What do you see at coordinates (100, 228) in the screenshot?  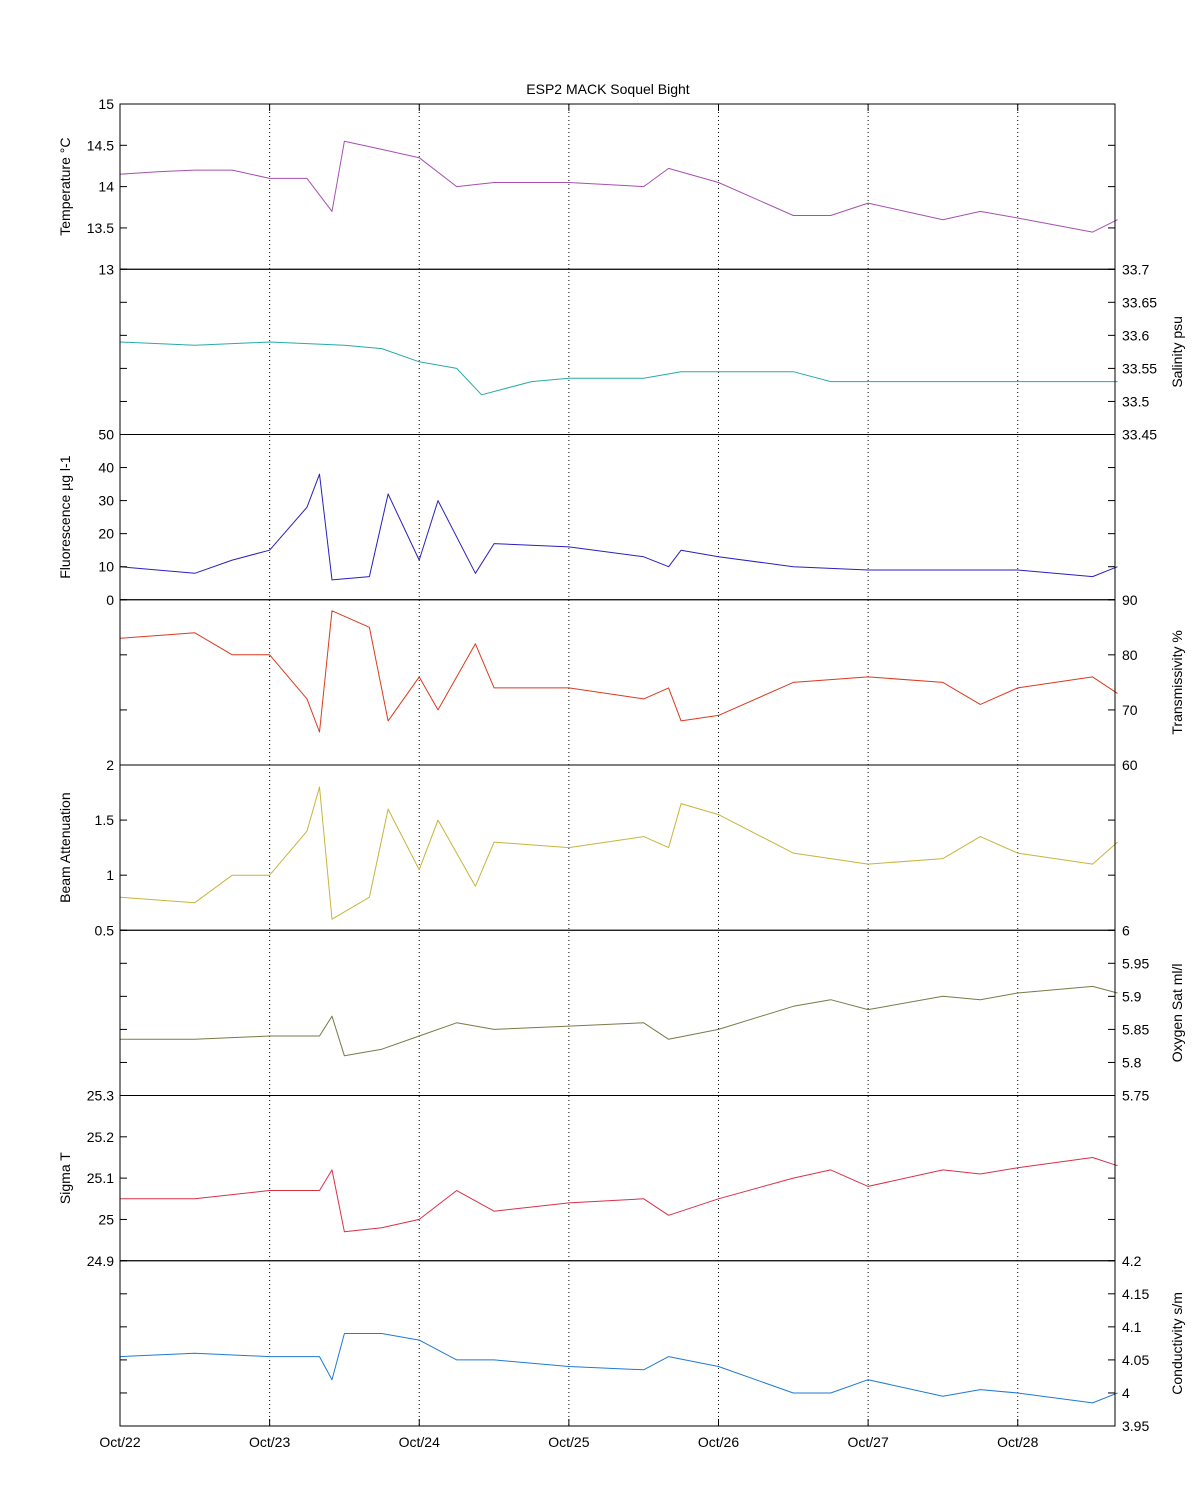 I see `y-tick-label: 13.5` at bounding box center [100, 228].